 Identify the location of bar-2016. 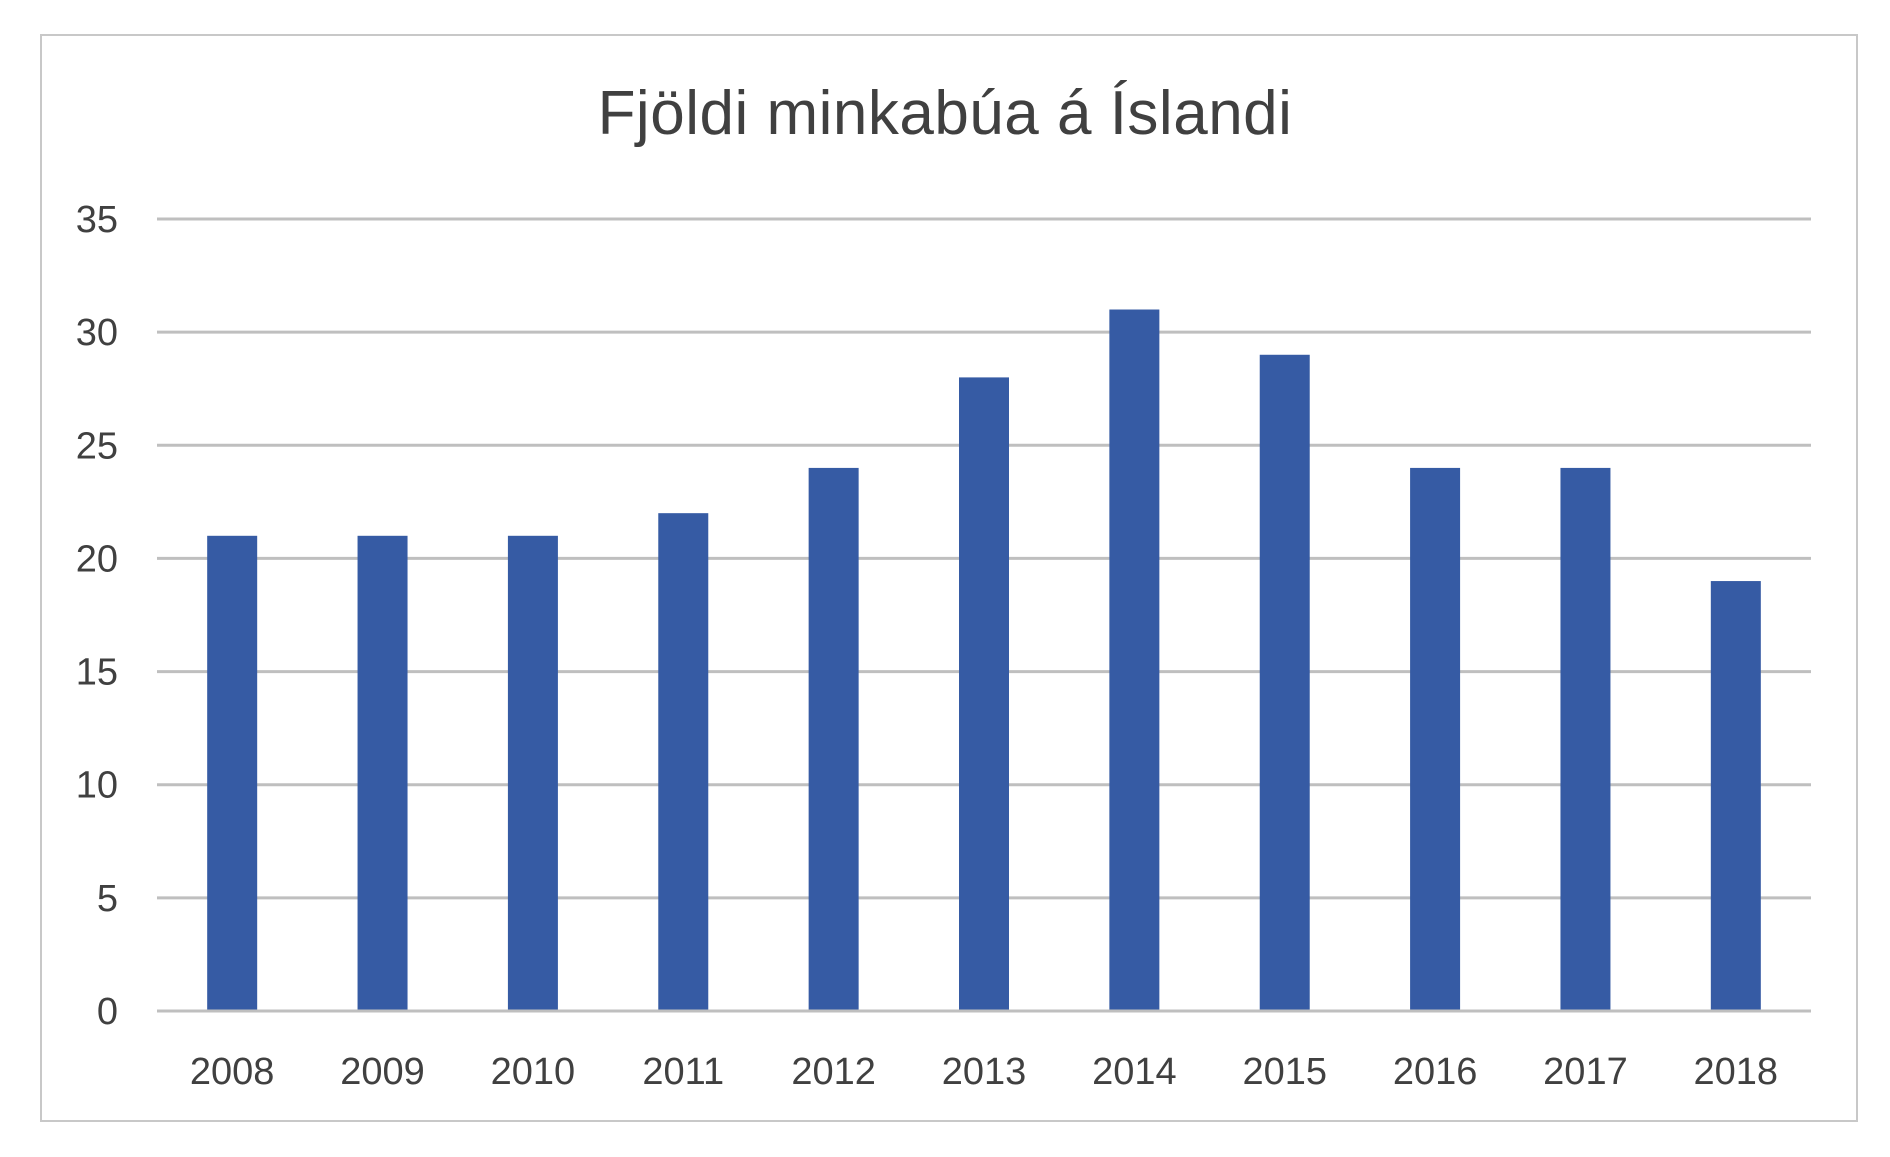
(1435, 739).